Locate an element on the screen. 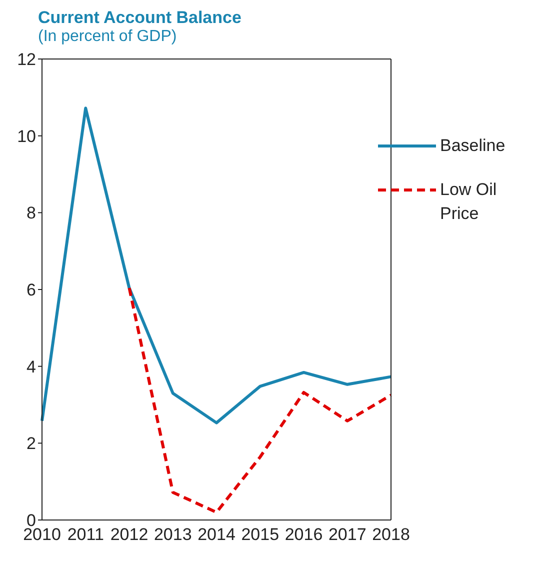 This screenshot has width=555, height=571. x-tick-label: 2013 is located at coordinates (173, 534).